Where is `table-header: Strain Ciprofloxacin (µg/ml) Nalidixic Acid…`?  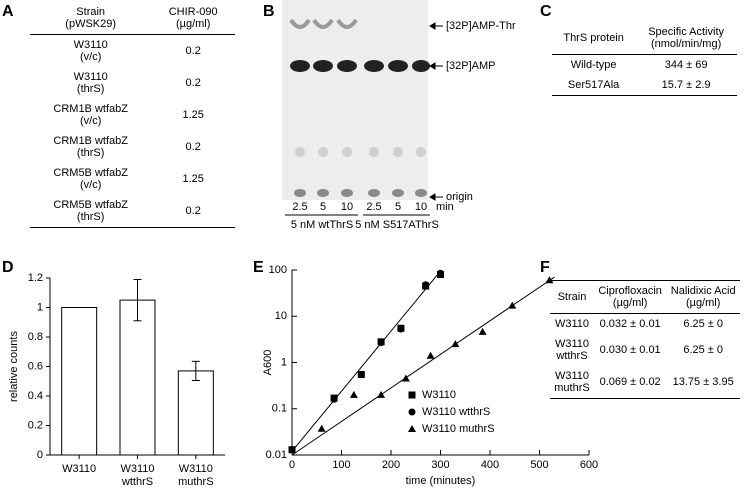 table-header: Strain Ciprofloxacin (µg/ml) Nalidixic Acid… is located at coordinates (645, 297).